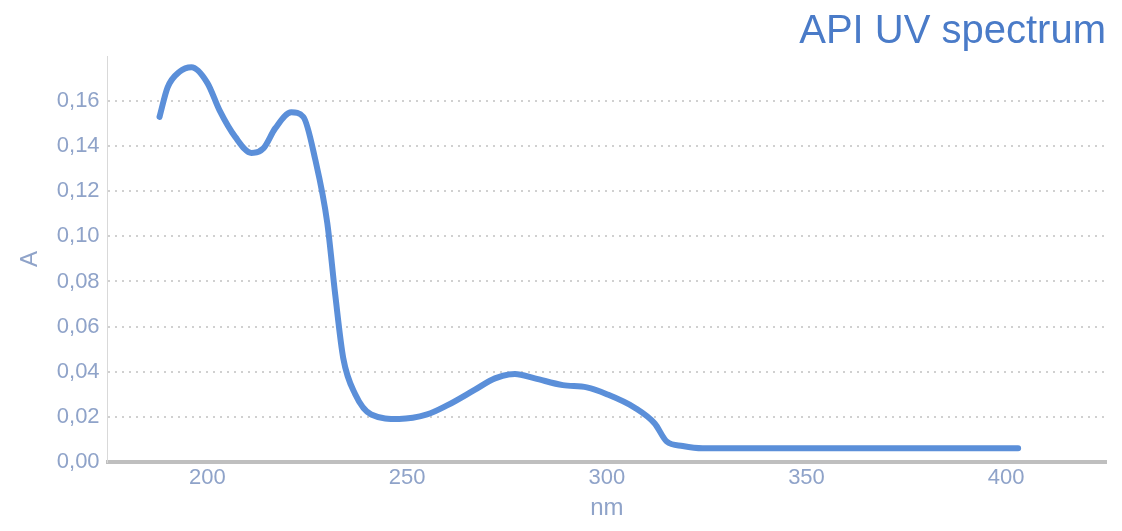  What do you see at coordinates (78, 370) in the screenshot?
I see `y-tick-label: 0,04` at bounding box center [78, 370].